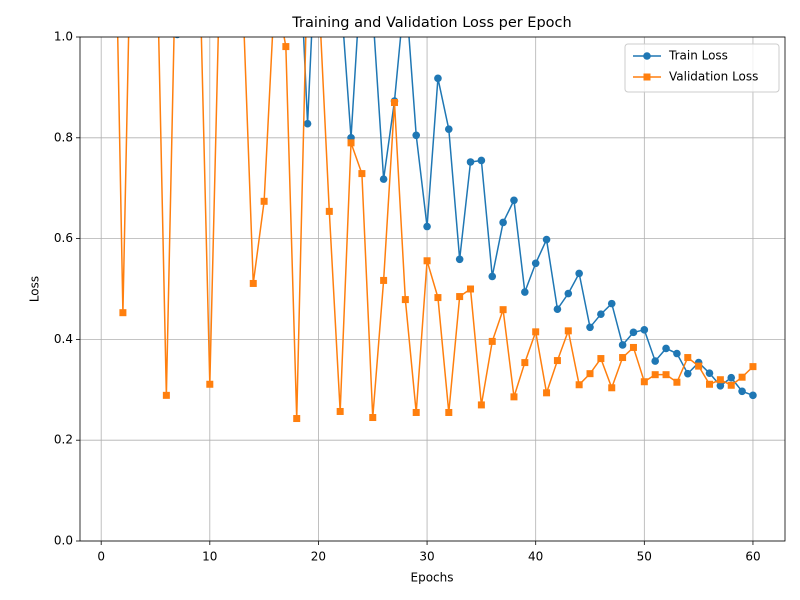  I want to click on y-tick-label: 0.6, so click(63, 238).